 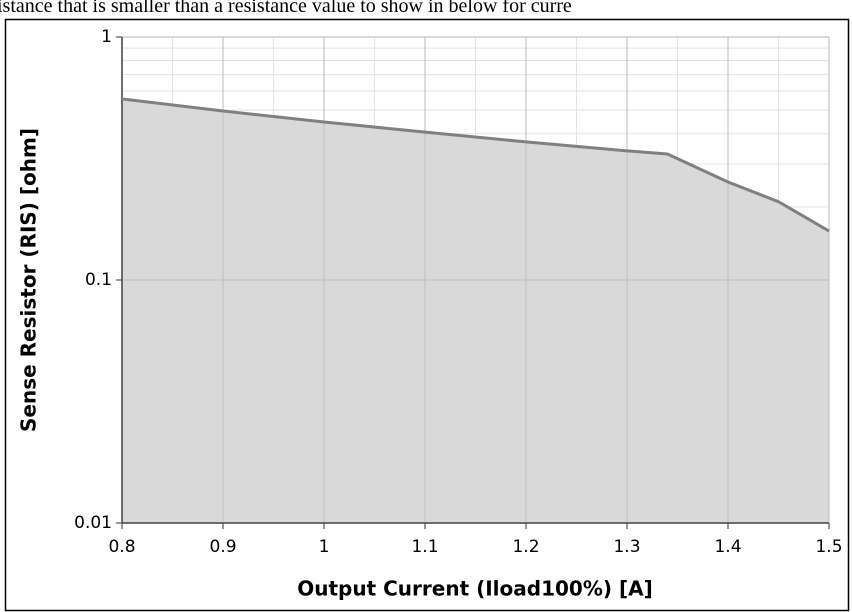 What do you see at coordinates (626, 547) in the screenshot?
I see `x-tick-label: 1.3` at bounding box center [626, 547].